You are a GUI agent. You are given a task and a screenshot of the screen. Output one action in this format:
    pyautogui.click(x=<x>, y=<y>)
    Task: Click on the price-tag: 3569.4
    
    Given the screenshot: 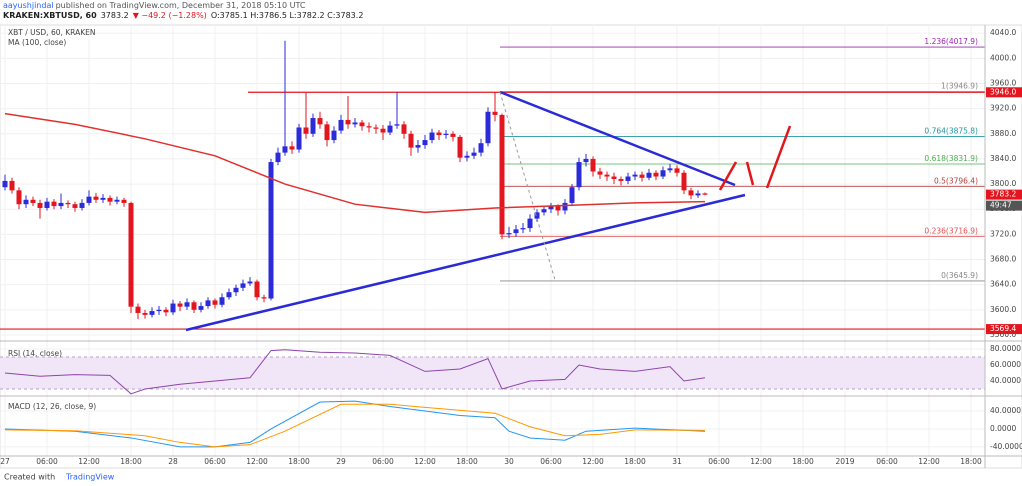 What is the action you would take?
    pyautogui.click(x=1003, y=328)
    